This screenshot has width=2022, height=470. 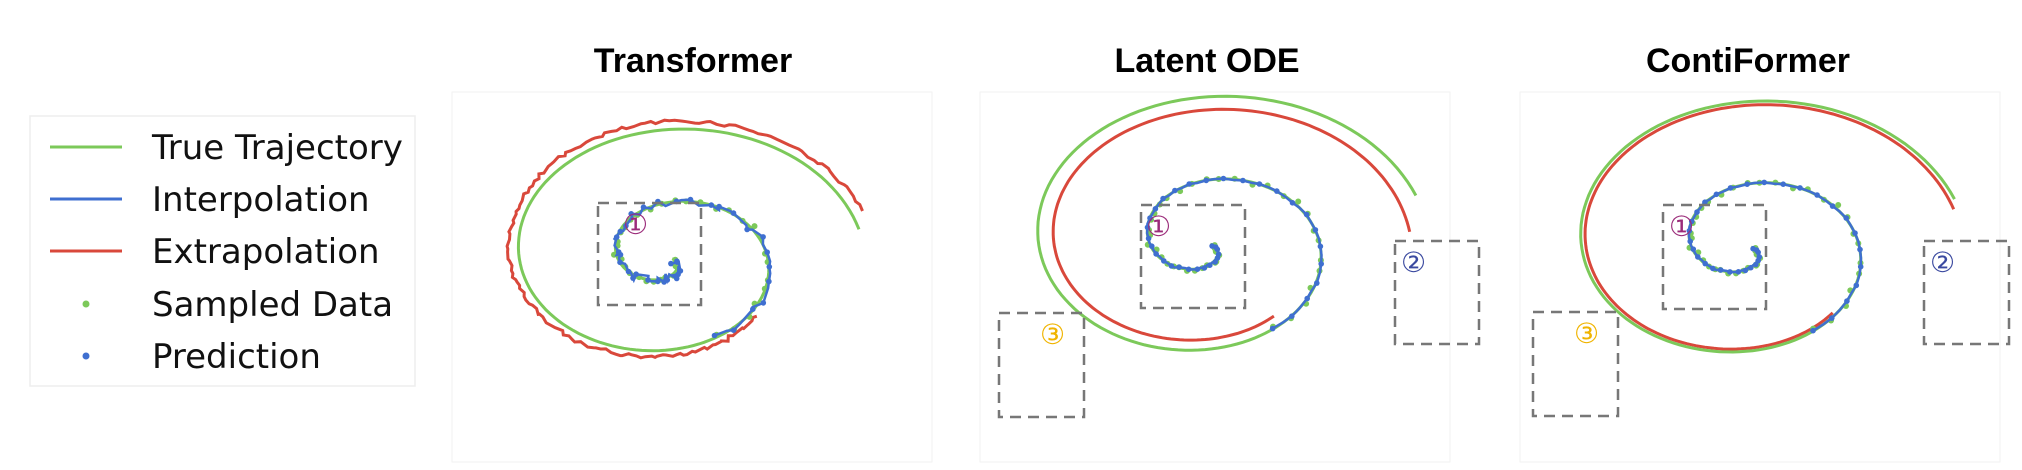 I want to click on extrapolation-curve, so click(x=1231, y=224).